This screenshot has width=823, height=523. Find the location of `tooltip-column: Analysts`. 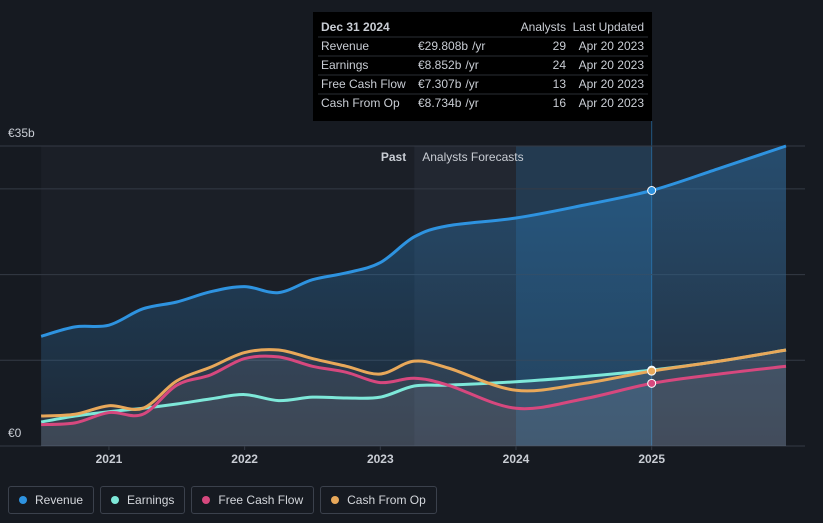

tooltip-column: Analysts is located at coordinates (543, 27).